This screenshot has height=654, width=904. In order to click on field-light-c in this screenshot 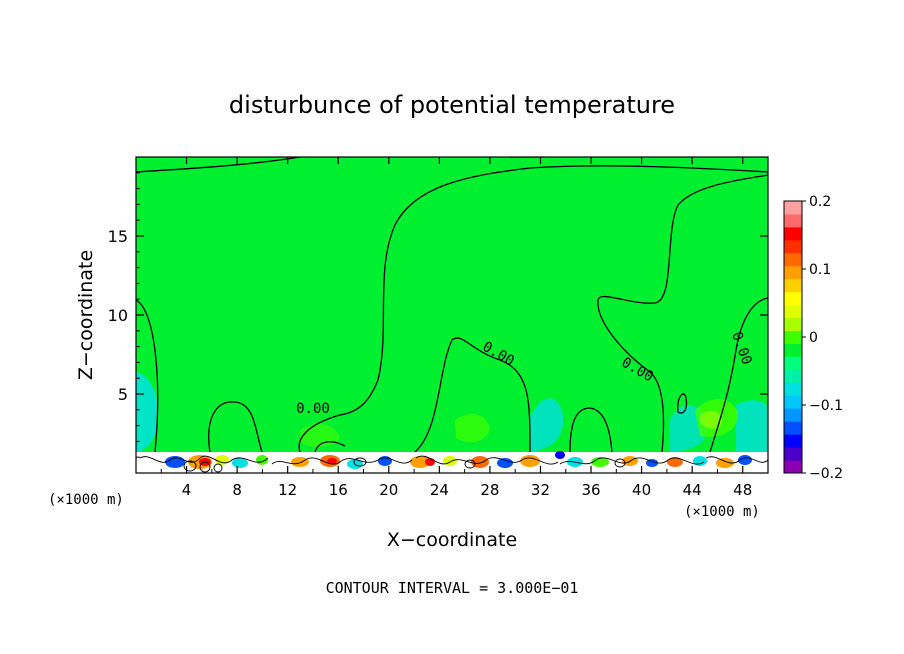, I will do `click(711, 419)`.